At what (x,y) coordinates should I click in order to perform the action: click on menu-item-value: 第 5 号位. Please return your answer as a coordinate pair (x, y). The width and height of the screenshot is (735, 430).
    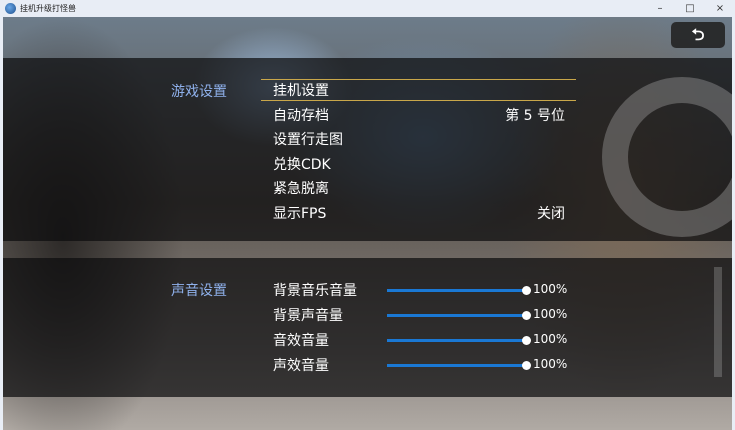
    Looking at the image, I should click on (535, 115).